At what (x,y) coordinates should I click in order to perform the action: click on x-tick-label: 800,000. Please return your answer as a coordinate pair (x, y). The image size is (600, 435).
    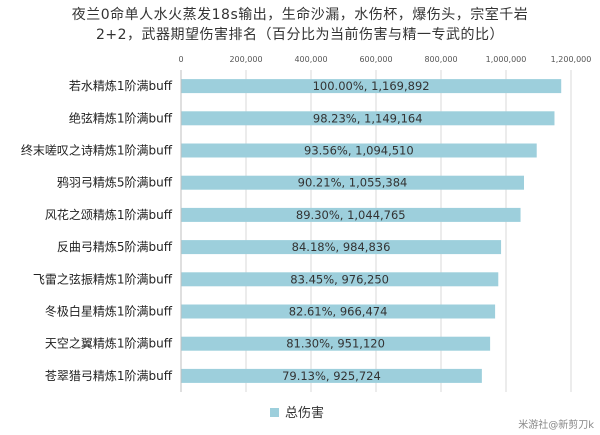
    Looking at the image, I should click on (440, 59).